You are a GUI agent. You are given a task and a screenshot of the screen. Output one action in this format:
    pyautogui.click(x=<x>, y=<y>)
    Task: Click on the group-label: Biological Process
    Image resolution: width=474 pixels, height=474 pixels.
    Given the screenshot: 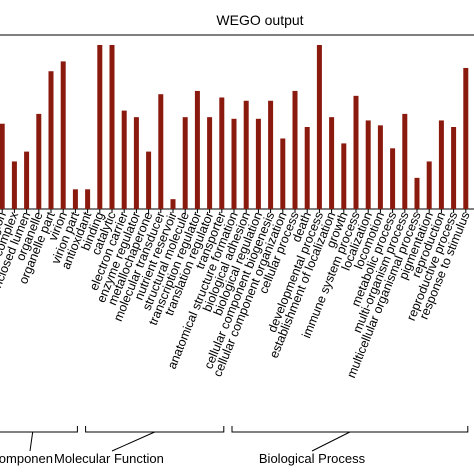 What is the action you would take?
    pyautogui.click(x=312, y=458)
    